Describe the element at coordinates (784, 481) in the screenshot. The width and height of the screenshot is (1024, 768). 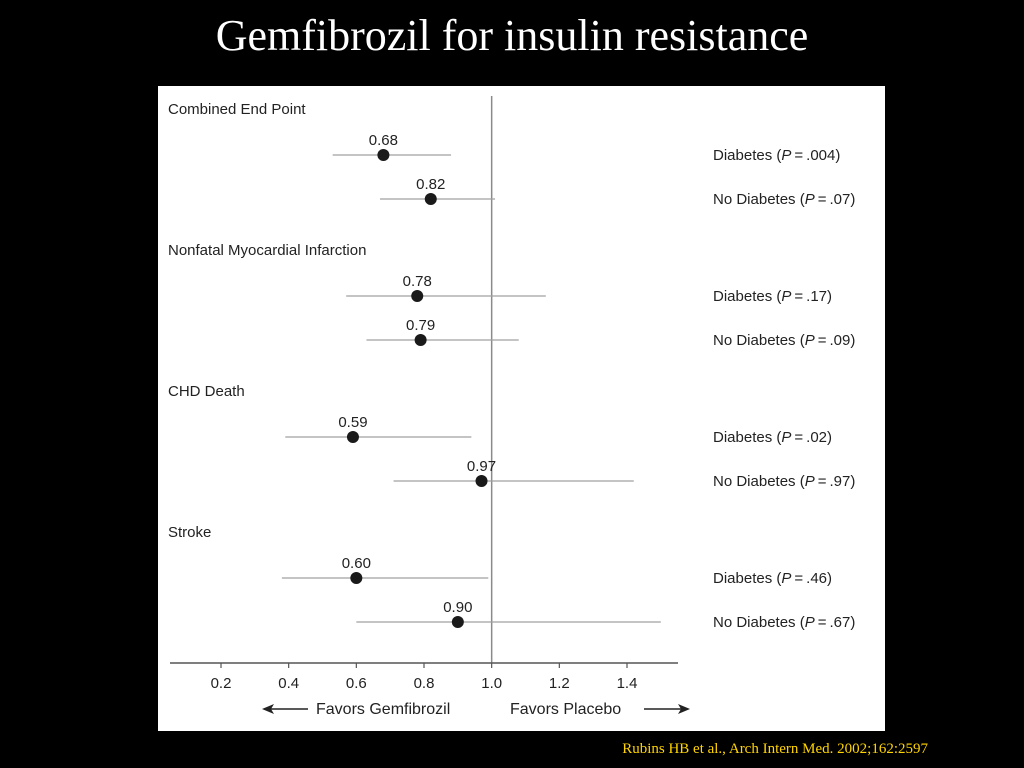
I see `row-label: No Diabetes (P = .97)` at that location.